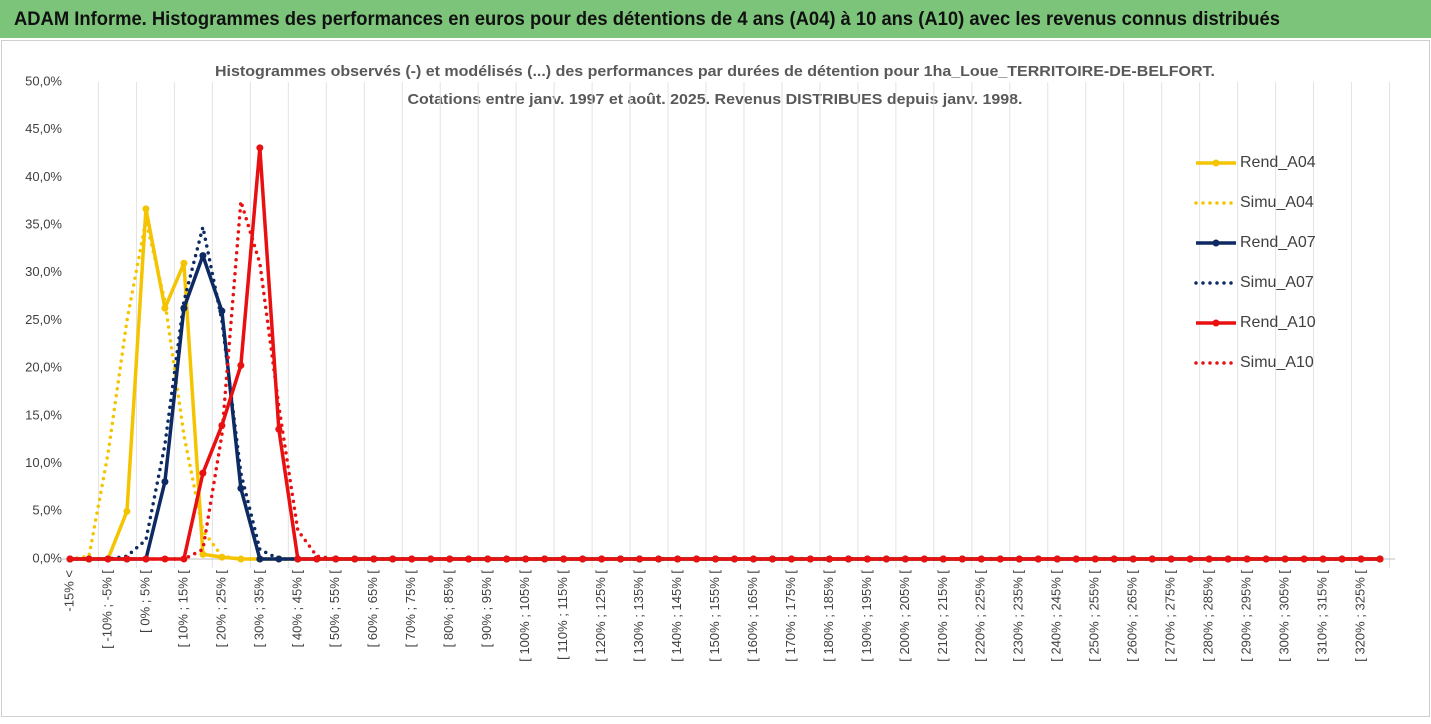 The image size is (1431, 724). What do you see at coordinates (1094, 616) in the screenshot?
I see `x-tick-label: [ 250% ; 255% [` at bounding box center [1094, 616].